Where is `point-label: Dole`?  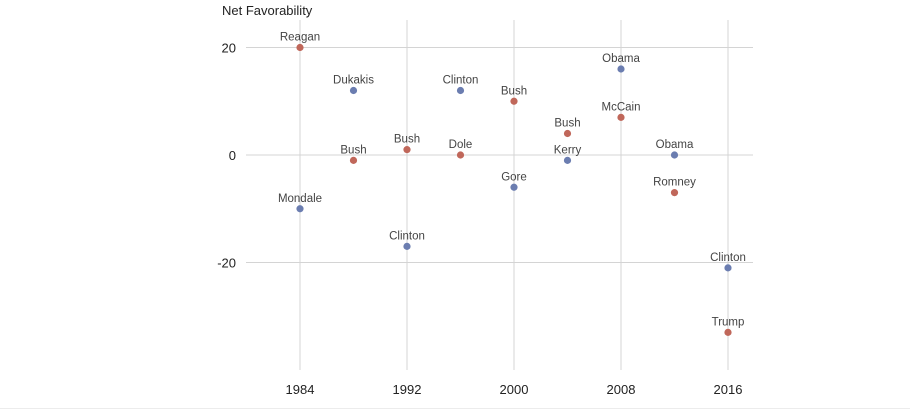 point-label: Dole is located at coordinates (461, 145).